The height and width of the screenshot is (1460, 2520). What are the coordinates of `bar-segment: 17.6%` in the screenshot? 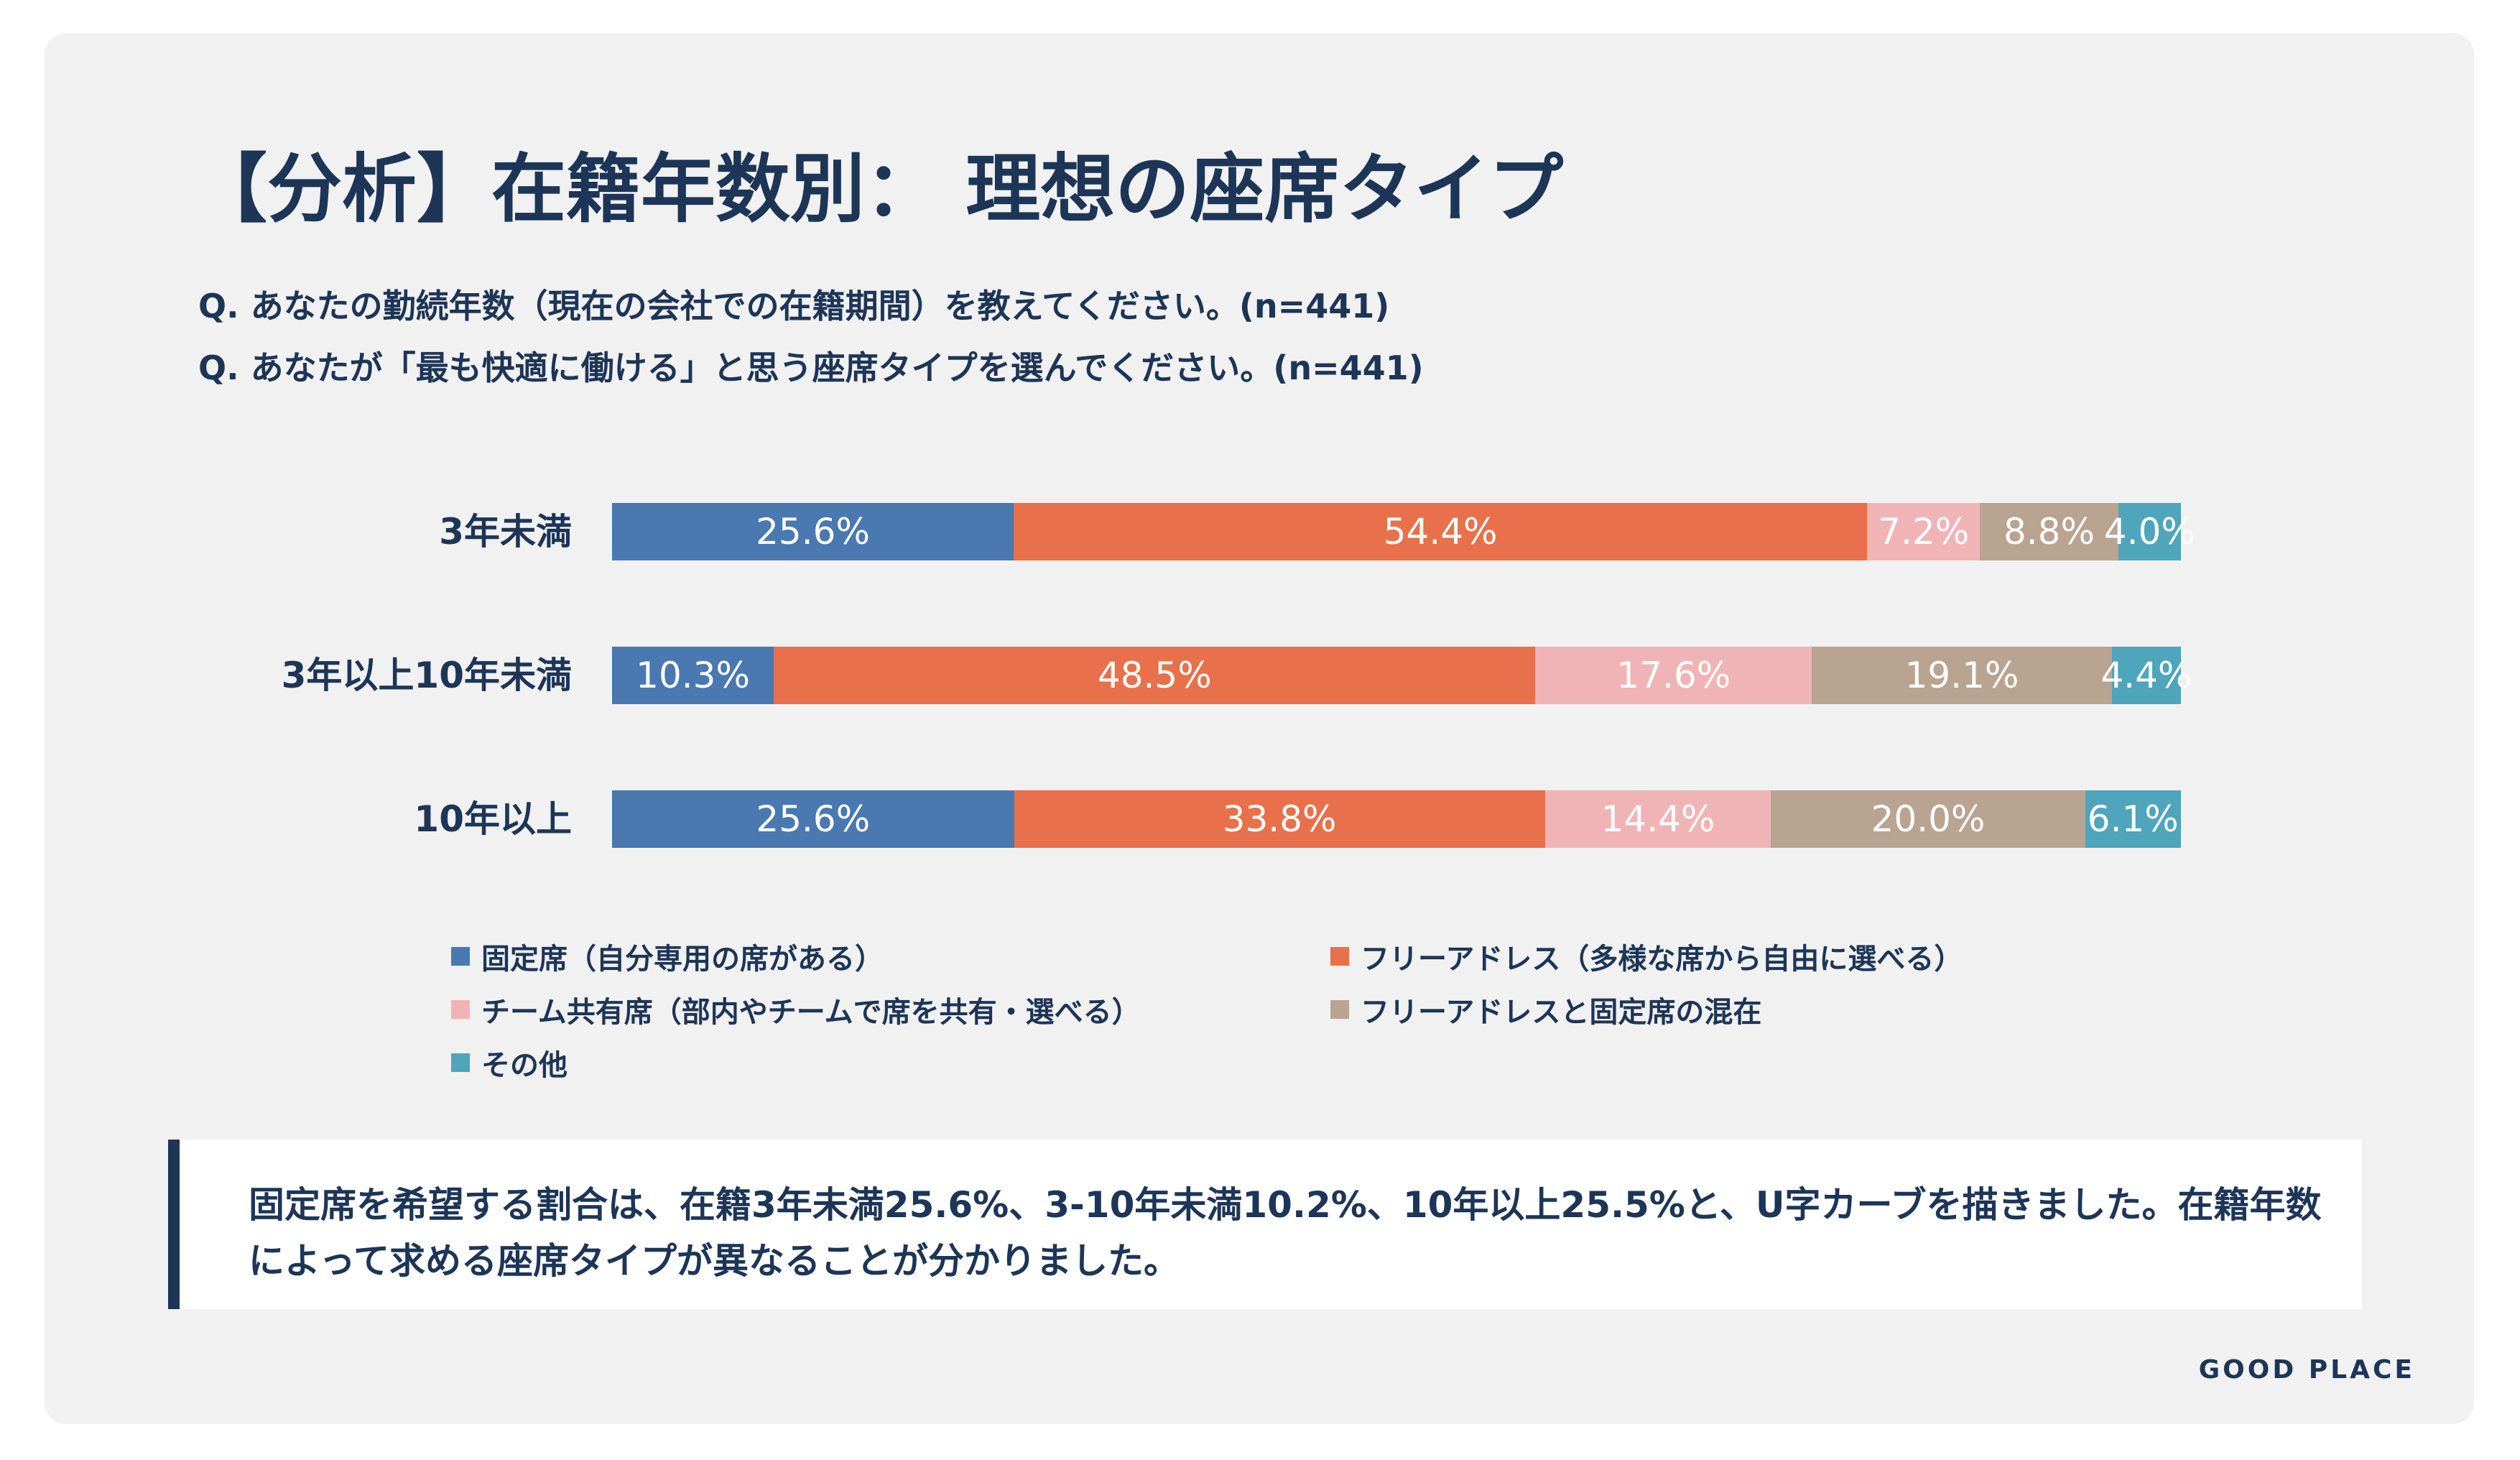 It's located at (1674, 675).